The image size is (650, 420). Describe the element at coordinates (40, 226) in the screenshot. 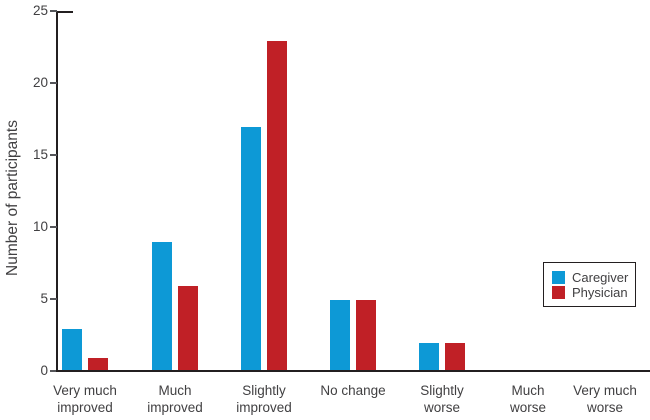

I see `y-axis-tick-label: 10` at that location.